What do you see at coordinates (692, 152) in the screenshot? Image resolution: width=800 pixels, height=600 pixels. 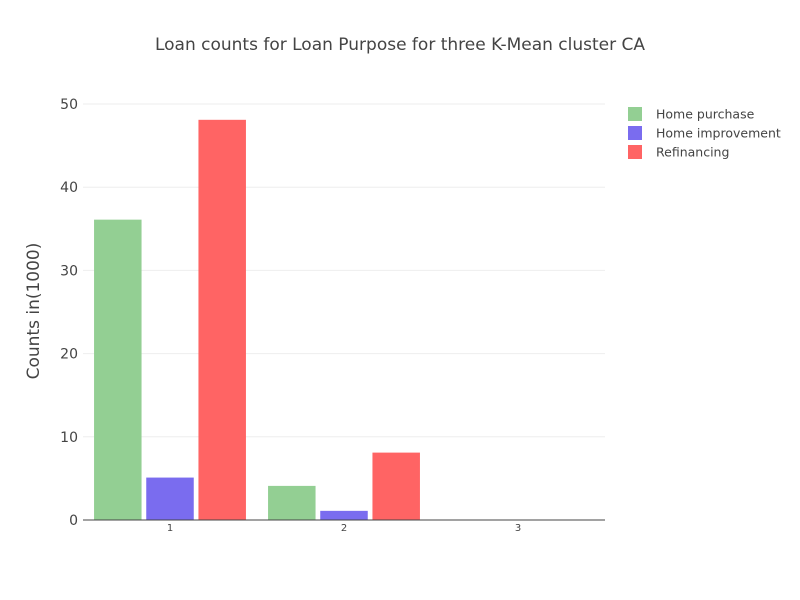 I see `legend-label: Refinancing` at bounding box center [692, 152].